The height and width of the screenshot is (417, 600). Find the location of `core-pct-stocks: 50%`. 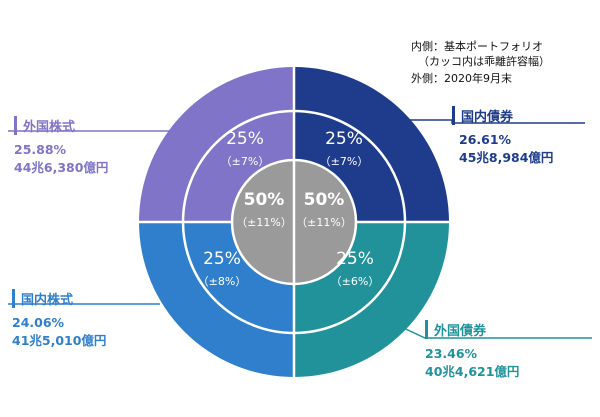

core-pct-stocks: 50% is located at coordinates (264, 200).